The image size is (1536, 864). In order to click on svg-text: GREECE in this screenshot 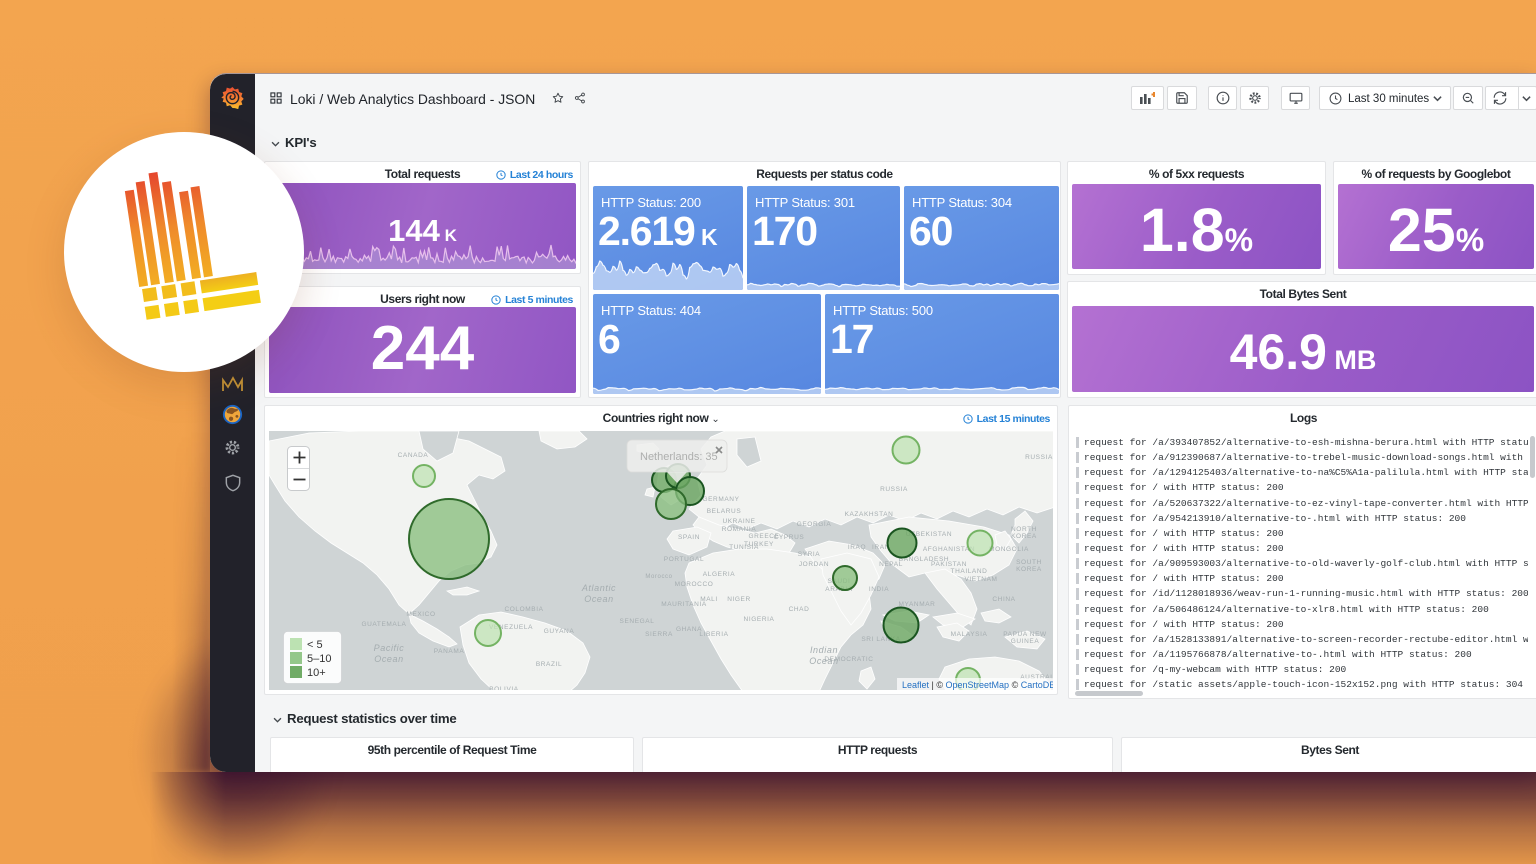, I will do `click(763, 536)`.